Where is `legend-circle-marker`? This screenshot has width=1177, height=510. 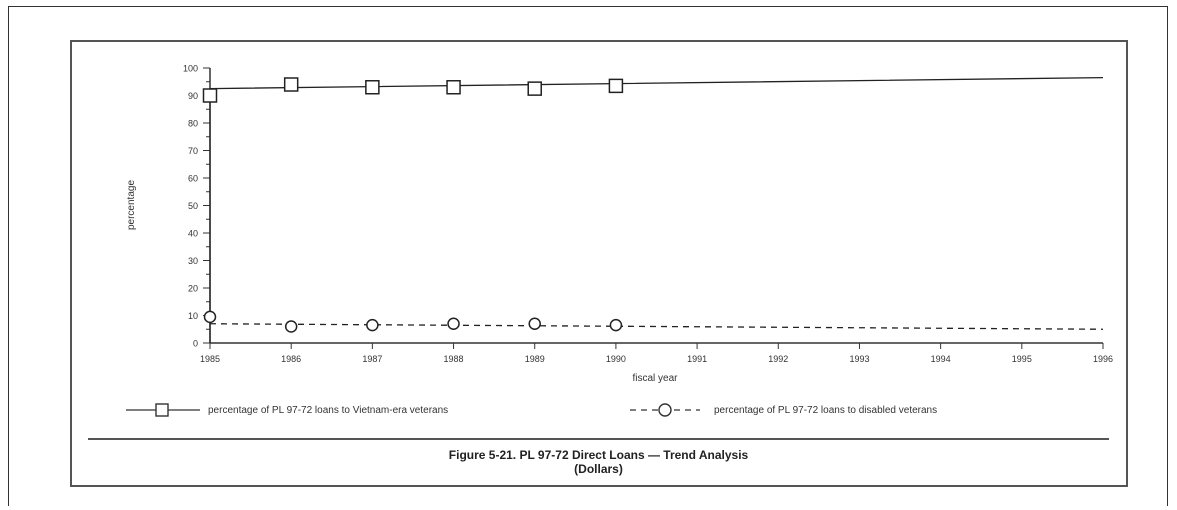
legend-circle-marker is located at coordinates (665, 410).